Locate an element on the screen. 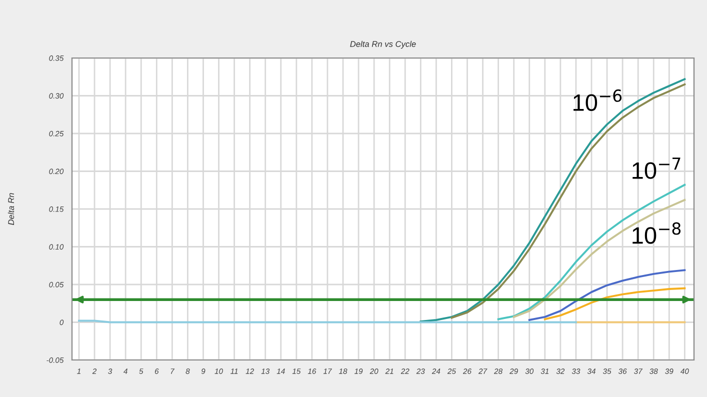  annotation: 10$^{−6}$ is located at coordinates (598, 100).